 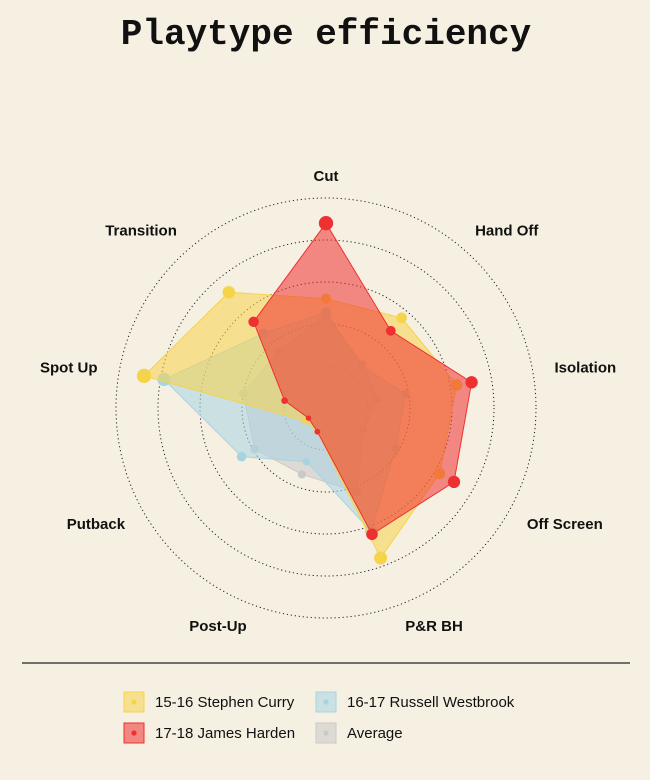 What do you see at coordinates (225, 702) in the screenshot?
I see `legend-label: 15-16 Stephen Curry` at bounding box center [225, 702].